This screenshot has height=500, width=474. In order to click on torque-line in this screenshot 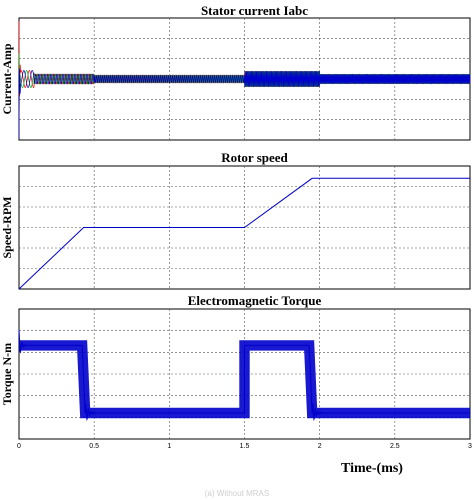, I will do `click(244, 379)`.